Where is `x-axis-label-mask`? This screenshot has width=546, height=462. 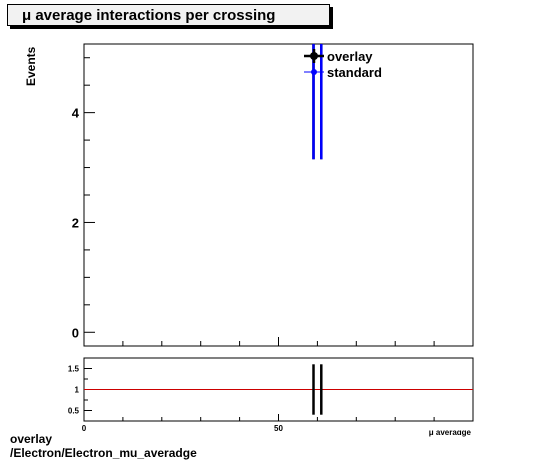 x-axis-label-mask is located at coordinates (440, 426).